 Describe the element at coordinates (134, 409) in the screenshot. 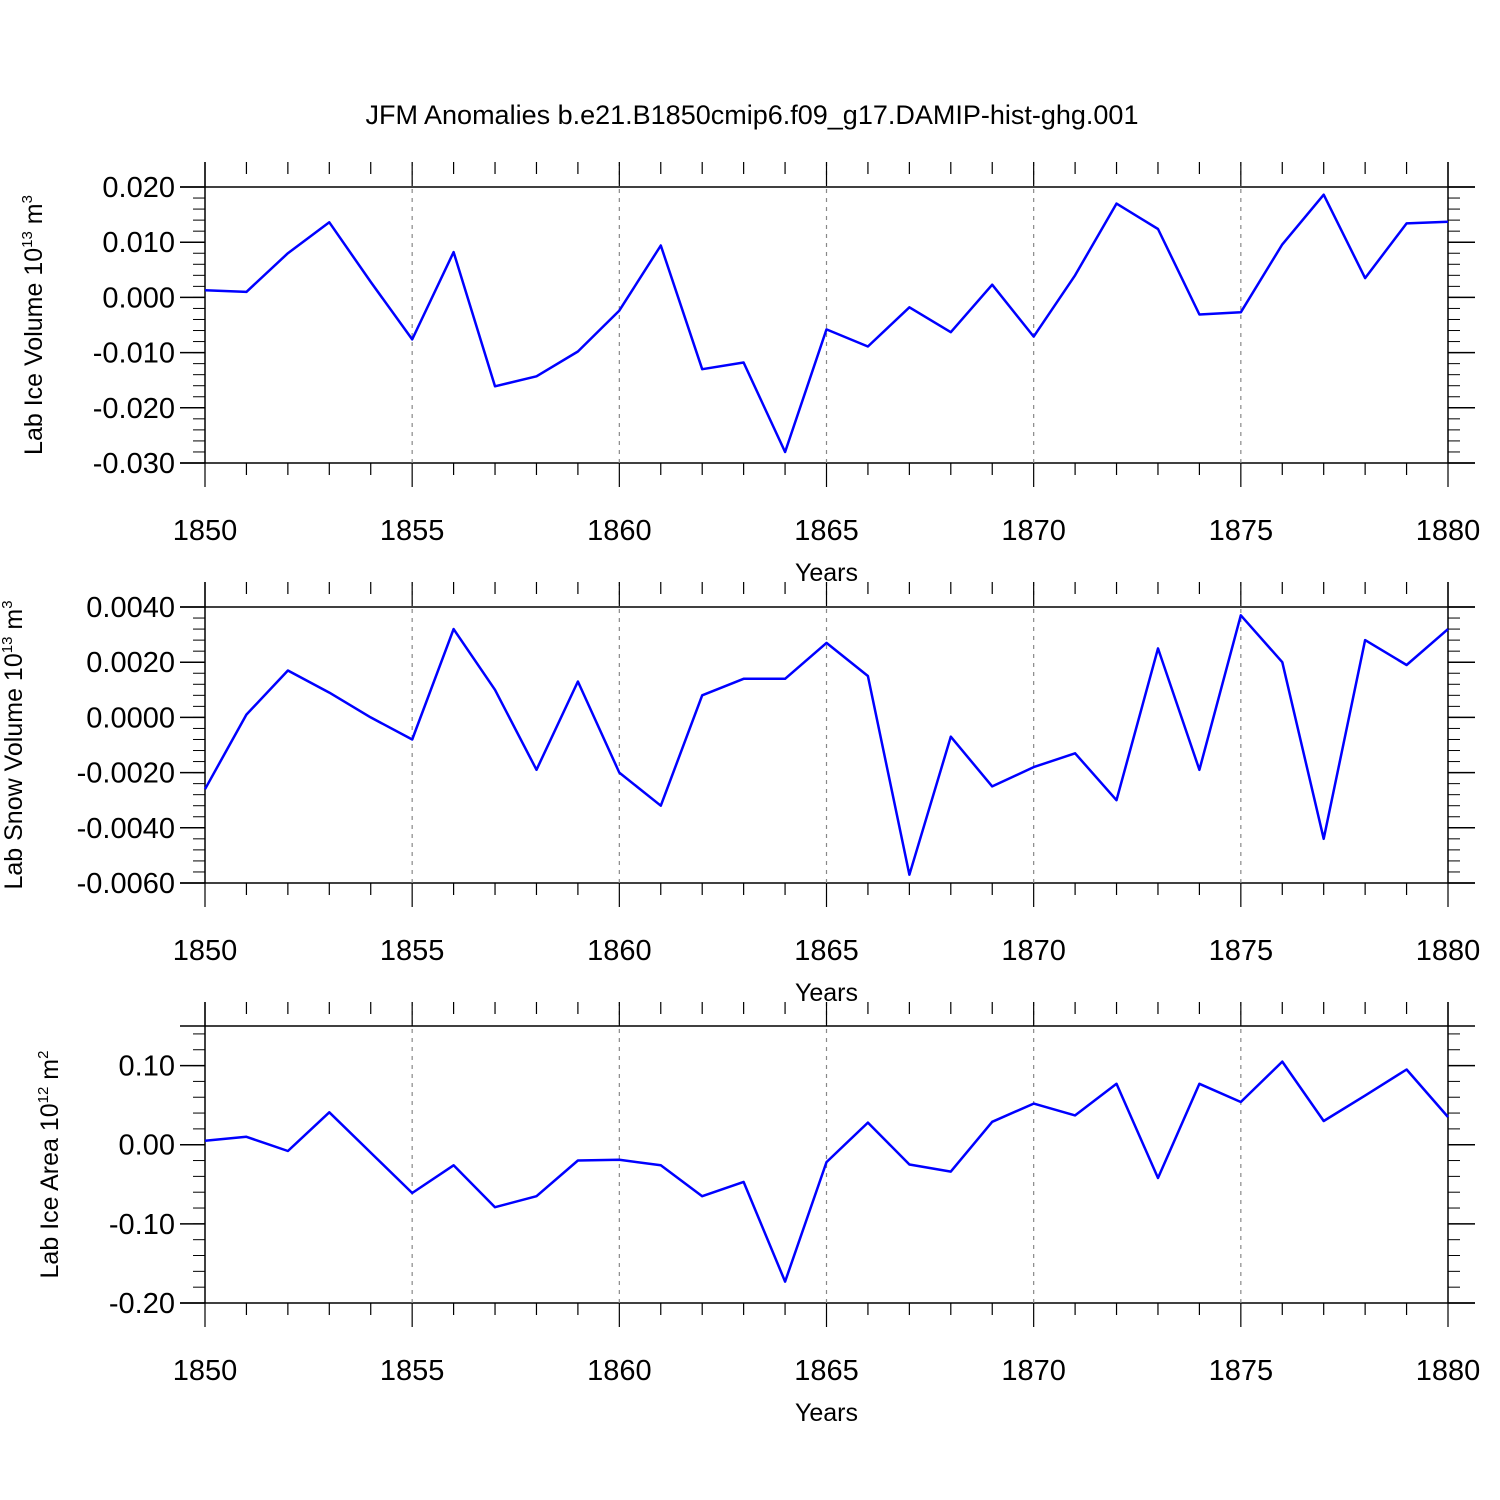

I see `y-tick-label: -0.020` at that location.